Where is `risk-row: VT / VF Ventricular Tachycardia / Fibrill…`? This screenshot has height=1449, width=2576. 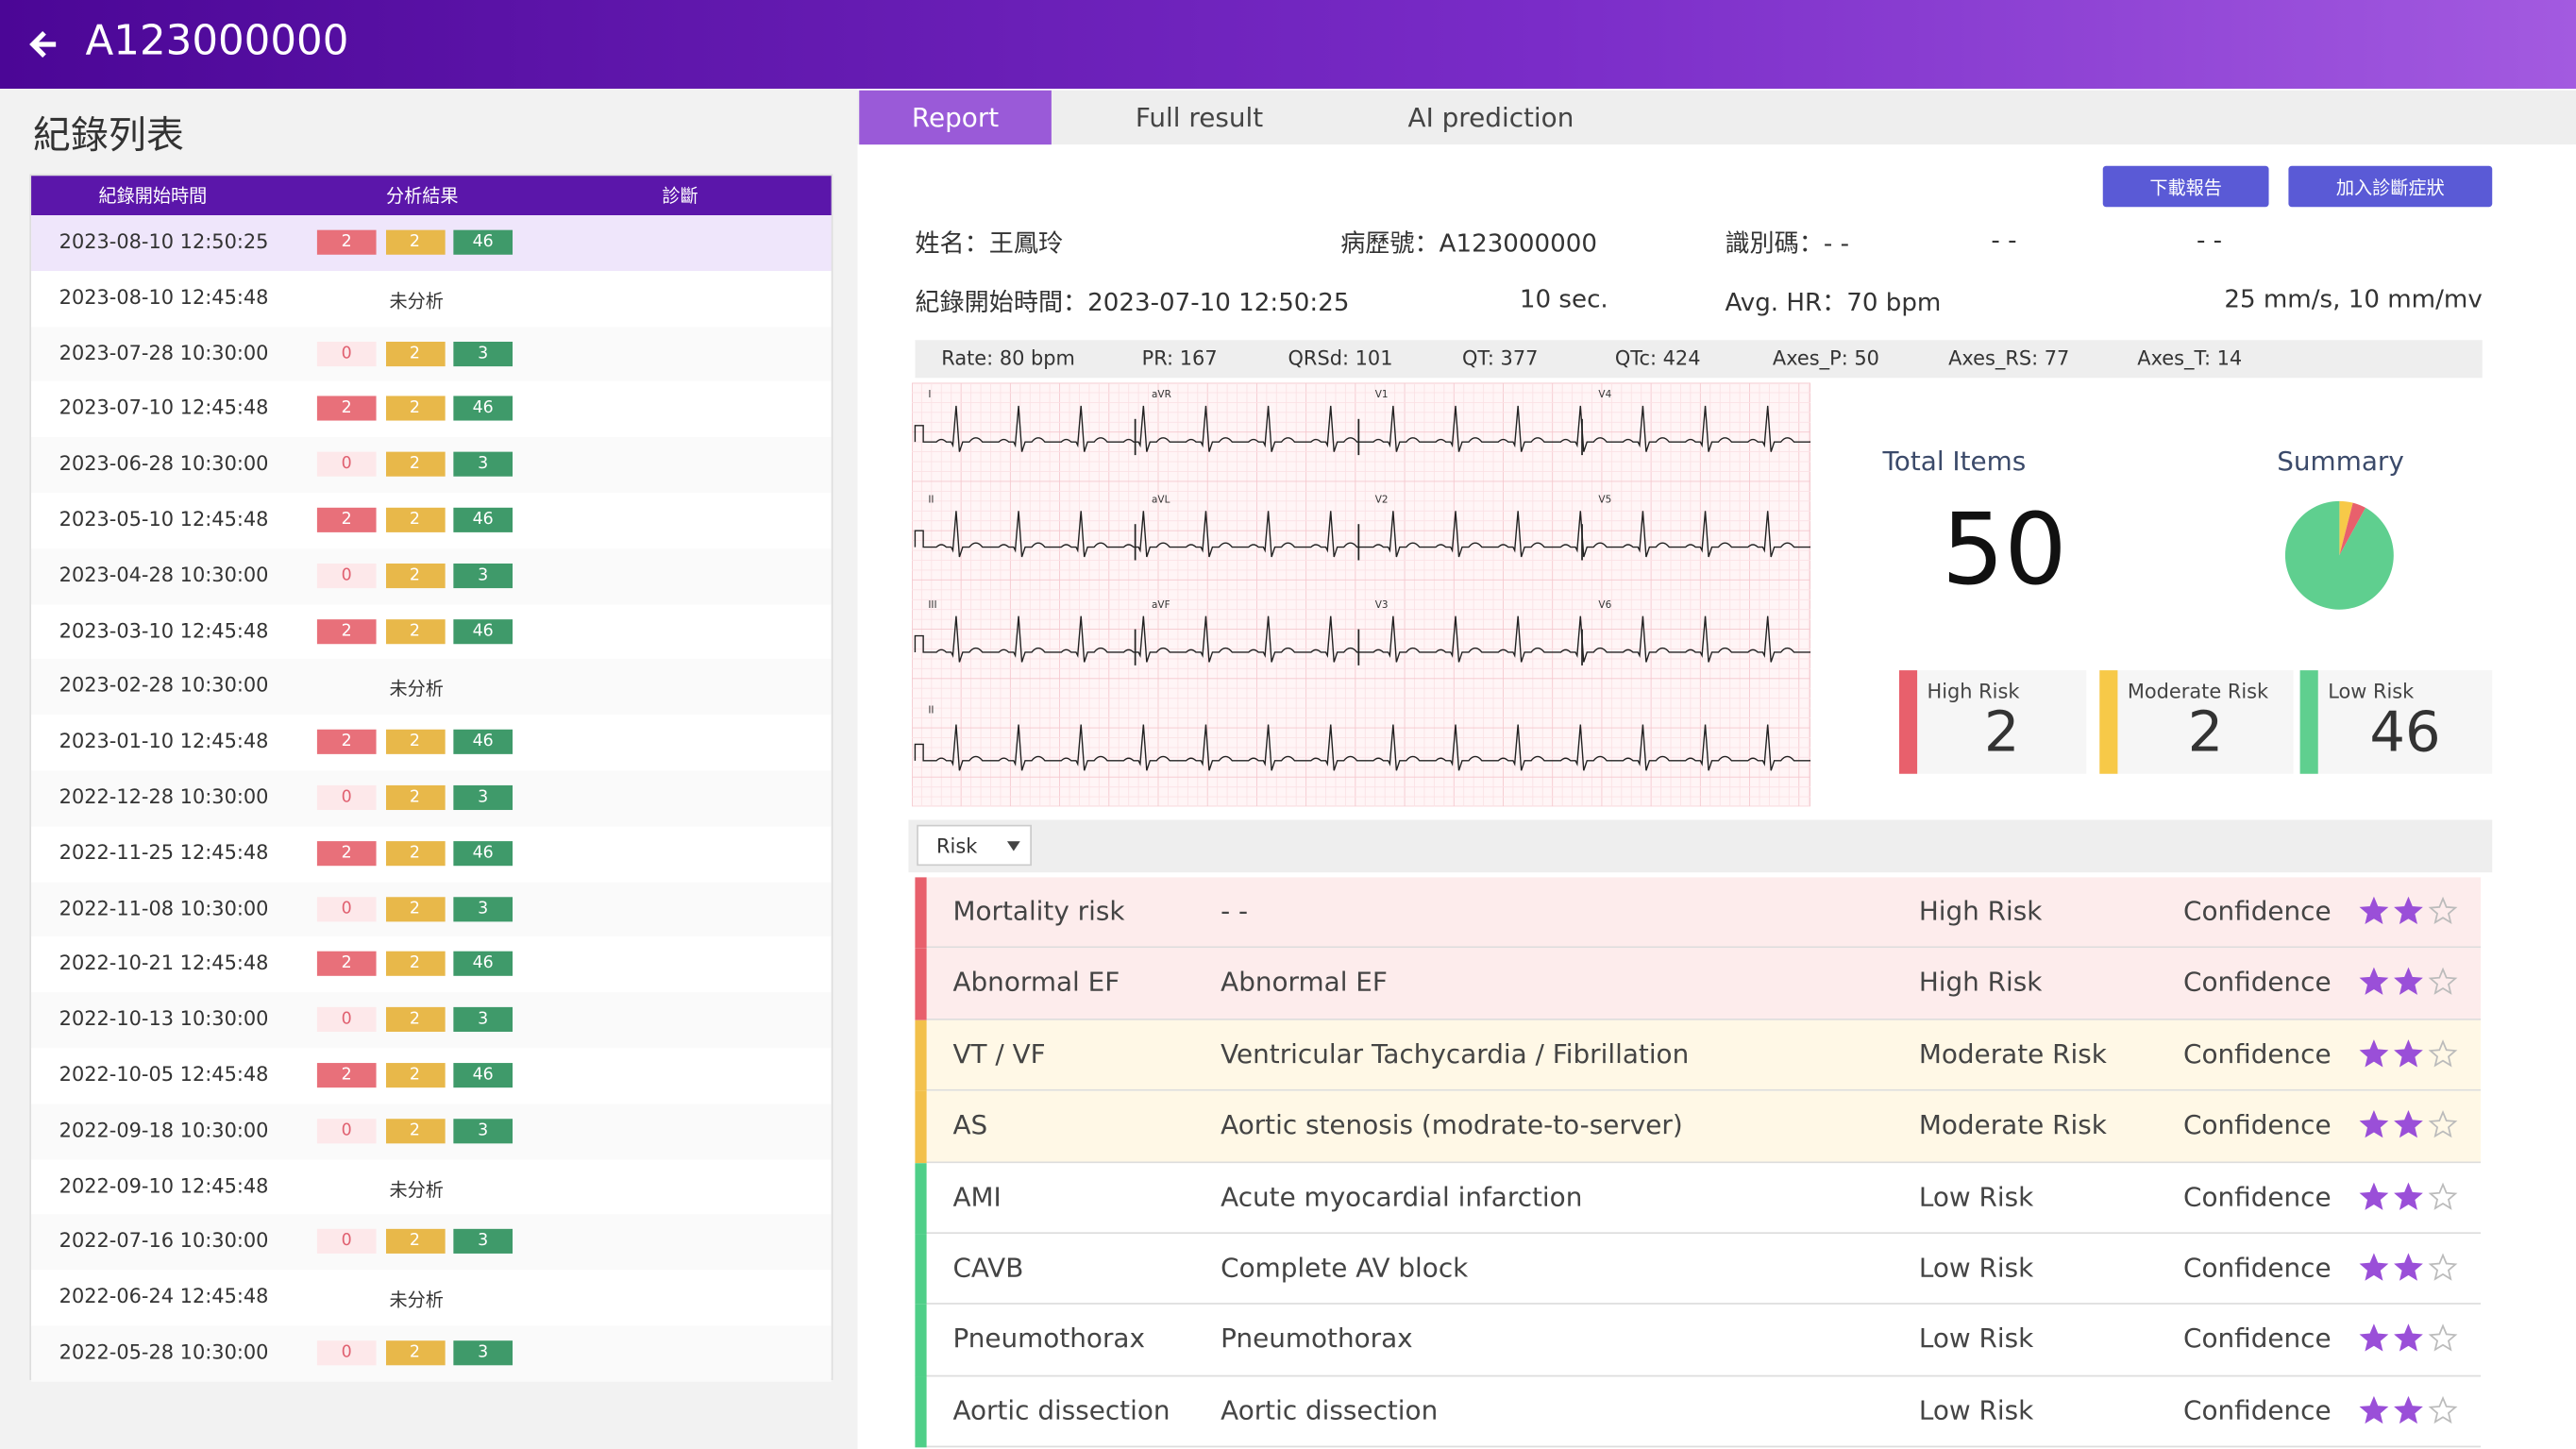
risk-row: VT / VF Ventricular Tachycardia / Fibrill… is located at coordinates (1699, 1055).